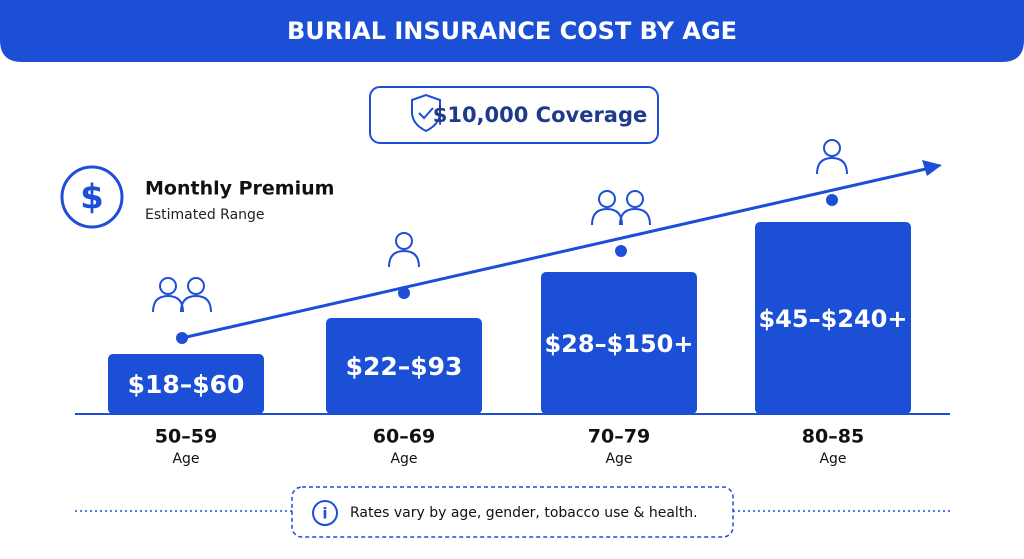 Image resolution: width=1024 pixels, height=559 pixels. I want to click on price-label: $28–$150+, so click(618, 344).